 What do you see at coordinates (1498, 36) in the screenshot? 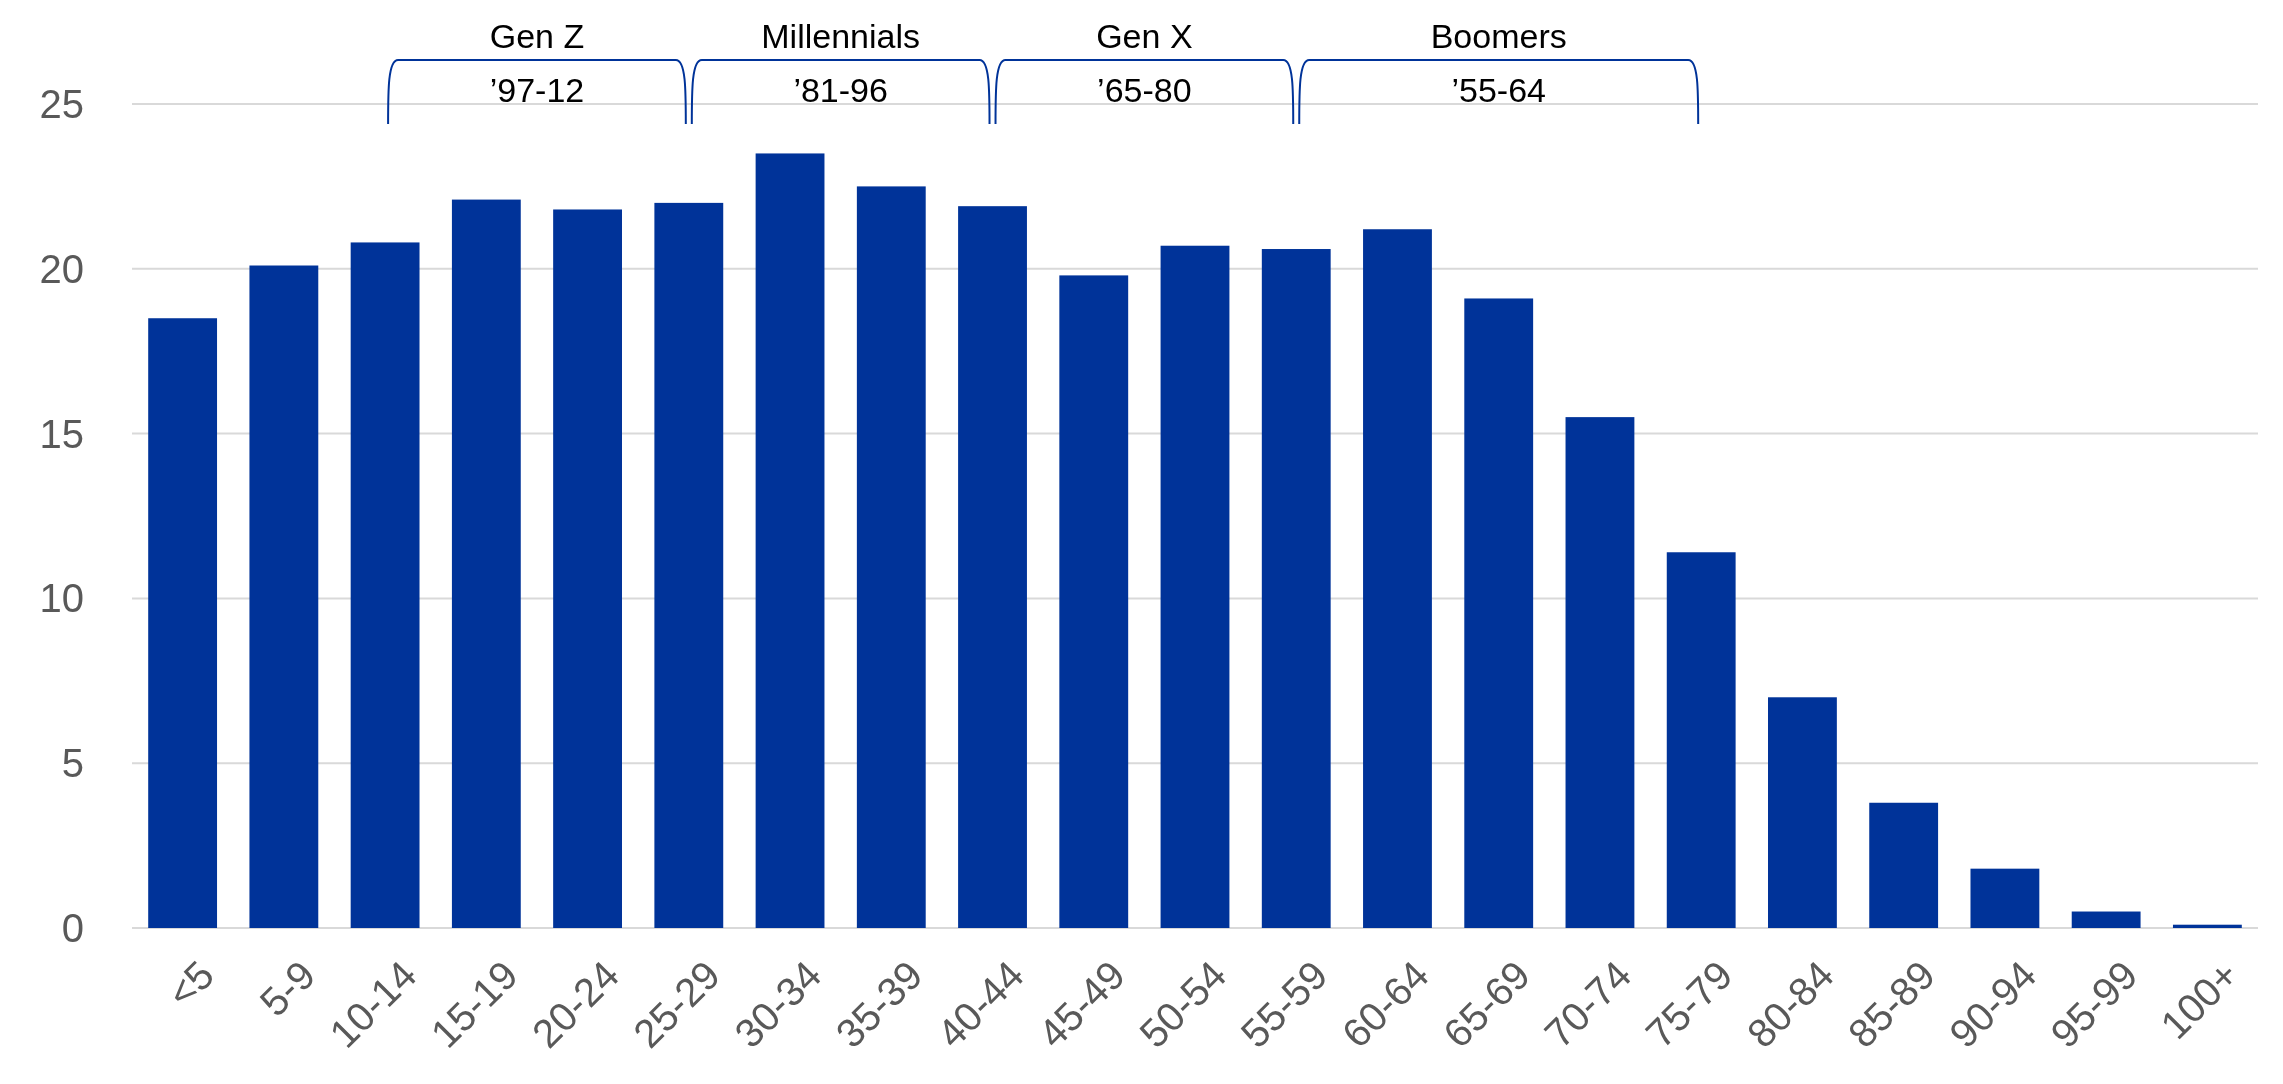
I see `text: Boomers` at bounding box center [1498, 36].